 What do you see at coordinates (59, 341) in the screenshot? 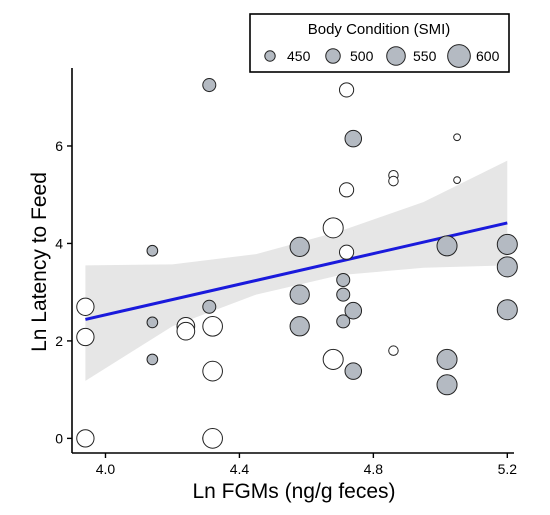
I see `y-tick-label: 2` at bounding box center [59, 341].